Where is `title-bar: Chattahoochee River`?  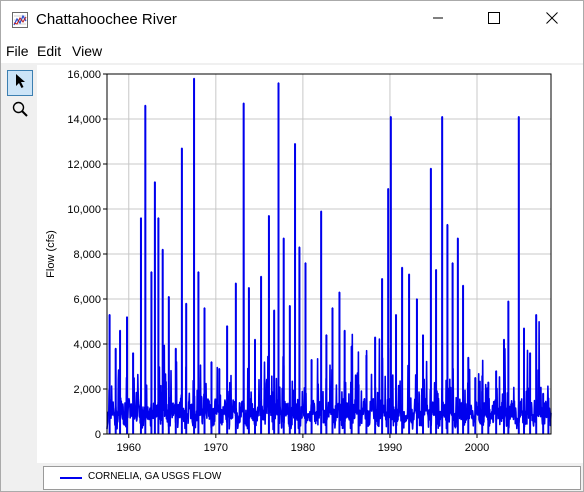
title-bar: Chattahoochee River is located at coordinates (292, 20).